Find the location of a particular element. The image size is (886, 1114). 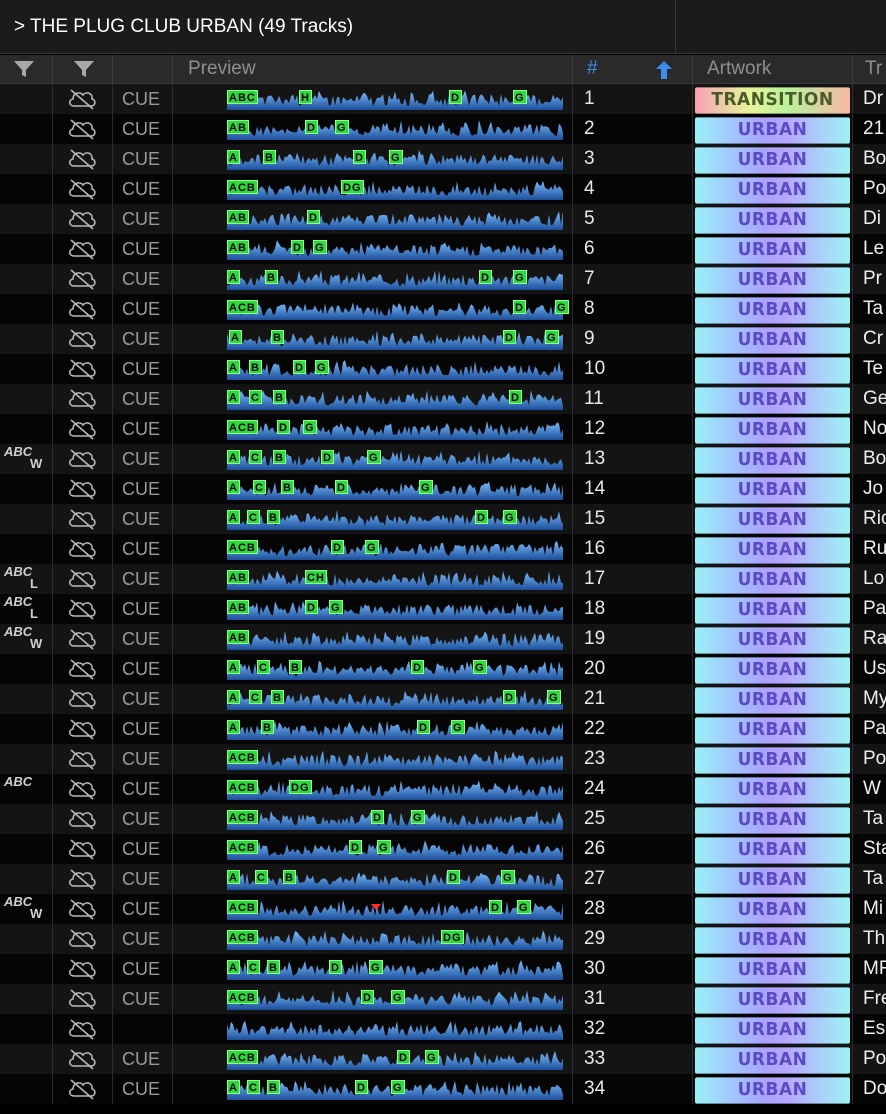

track-row: CUE A B D G 22 URBAN Pa is located at coordinates (443, 729).